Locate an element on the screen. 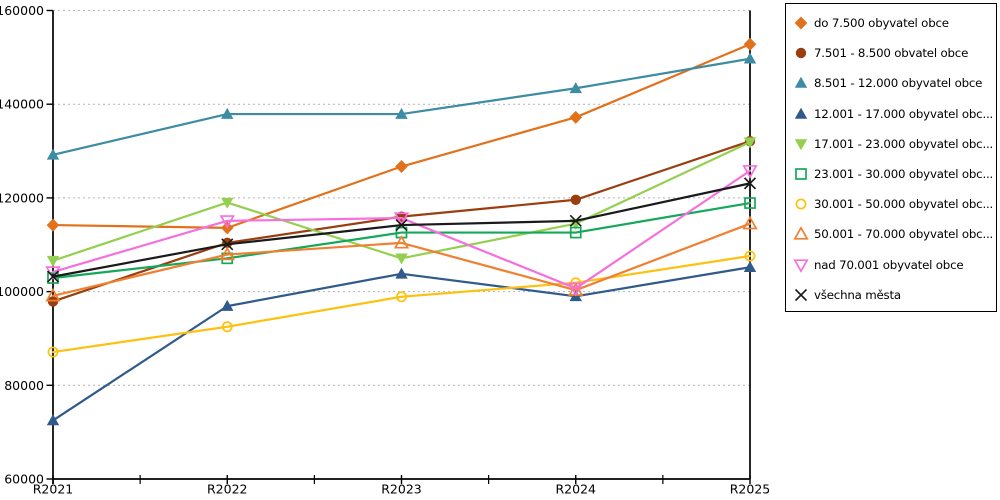 The height and width of the screenshot is (500, 1000). legend-label: 8.501 - 12.000 obyvatel obce is located at coordinates (898, 83).